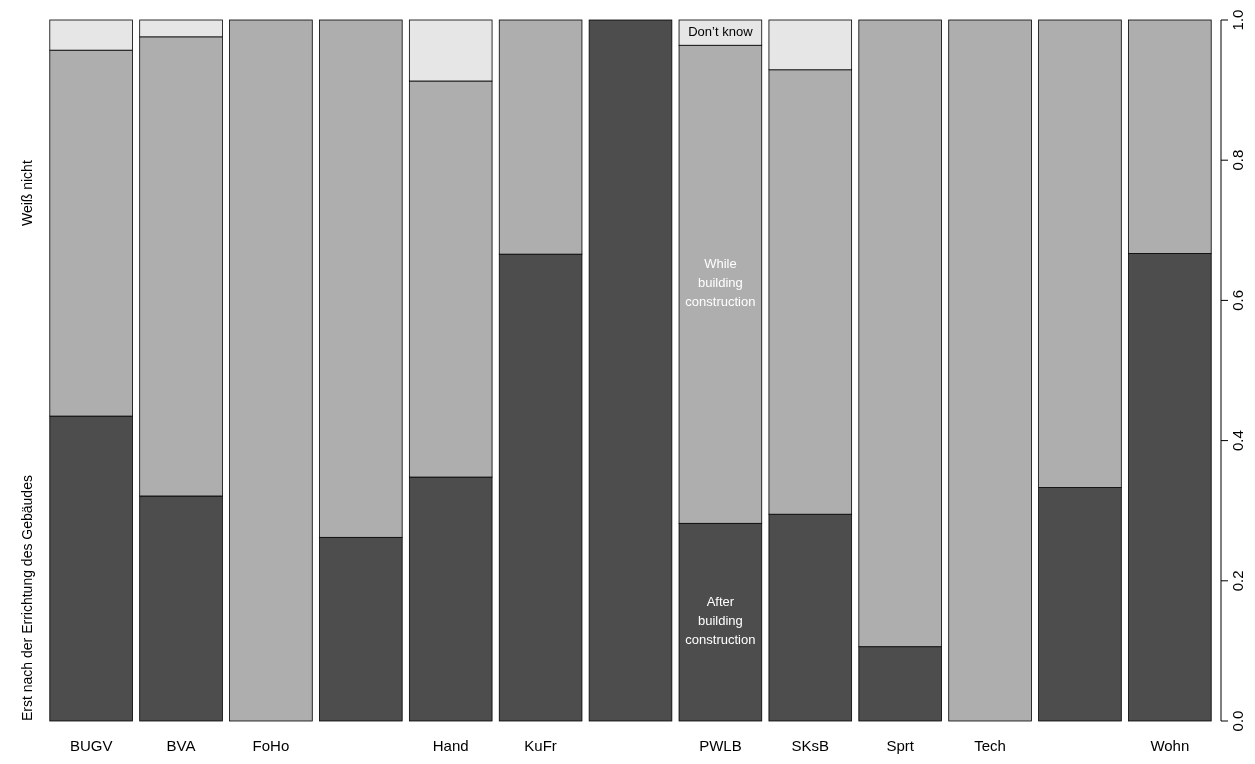 The height and width of the screenshot is (764, 1255). I want to click on series-label: While building construction, so click(720, 283).